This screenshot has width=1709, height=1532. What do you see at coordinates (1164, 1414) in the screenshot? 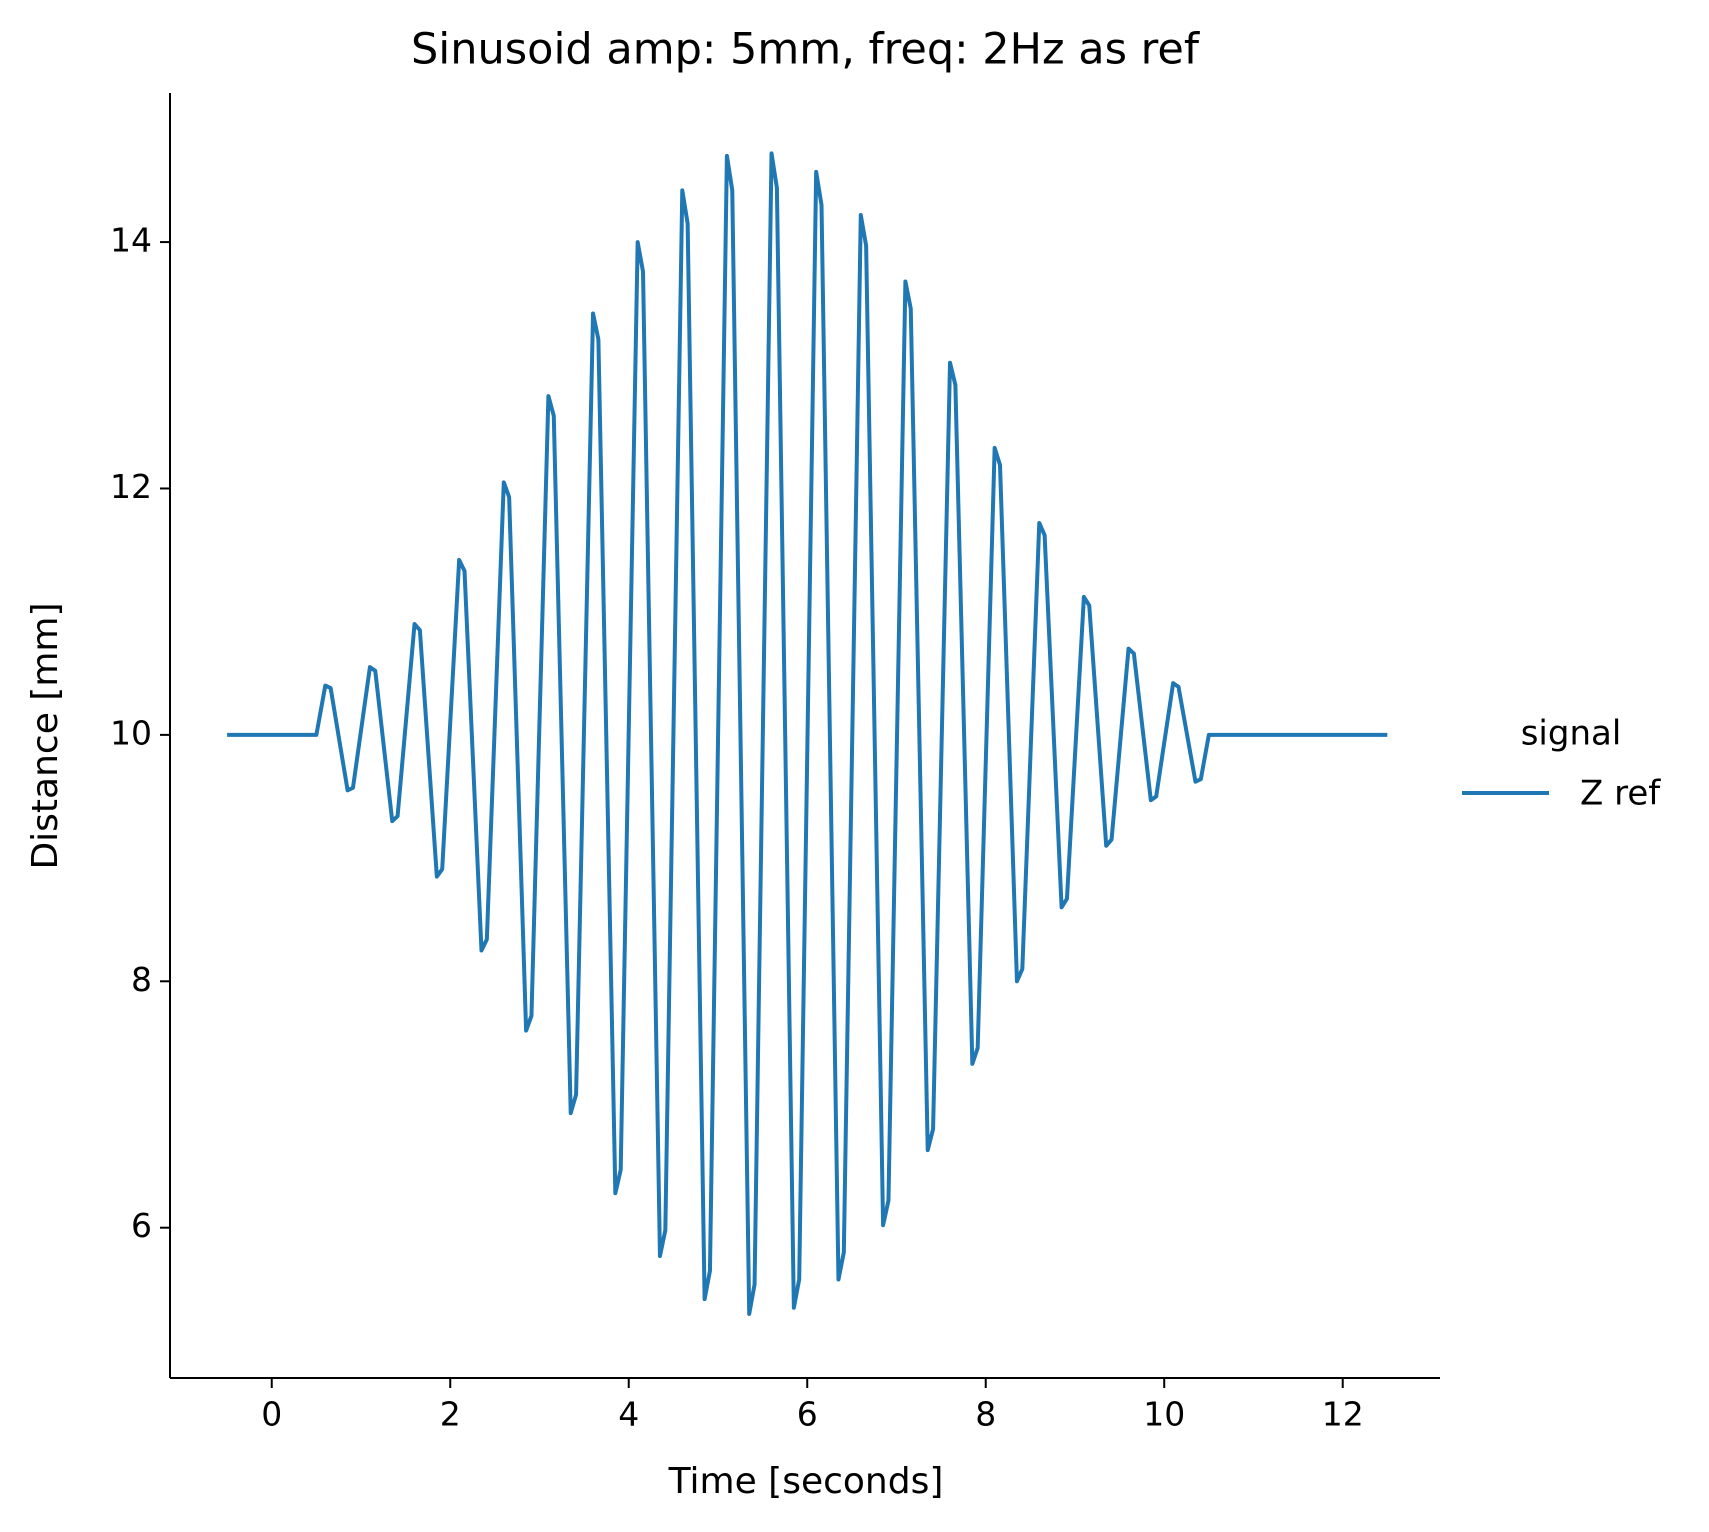
I see `x-tick-label: 10` at bounding box center [1164, 1414].